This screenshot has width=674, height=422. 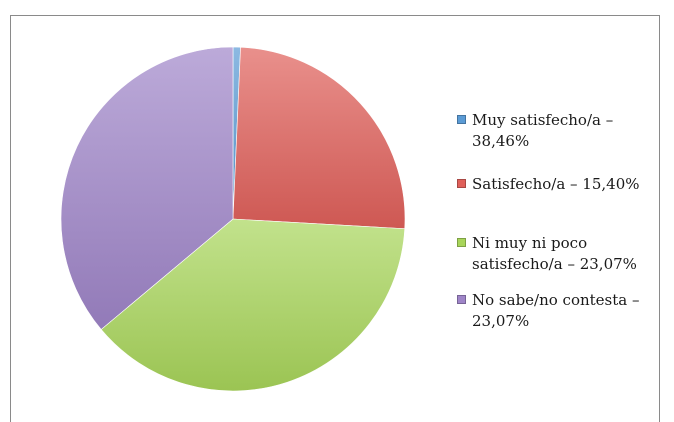 What do you see at coordinates (543, 130) in the screenshot?
I see `legend-label-muy-satisfecho: Muy satisfecho/a – 38,46%` at bounding box center [543, 130].